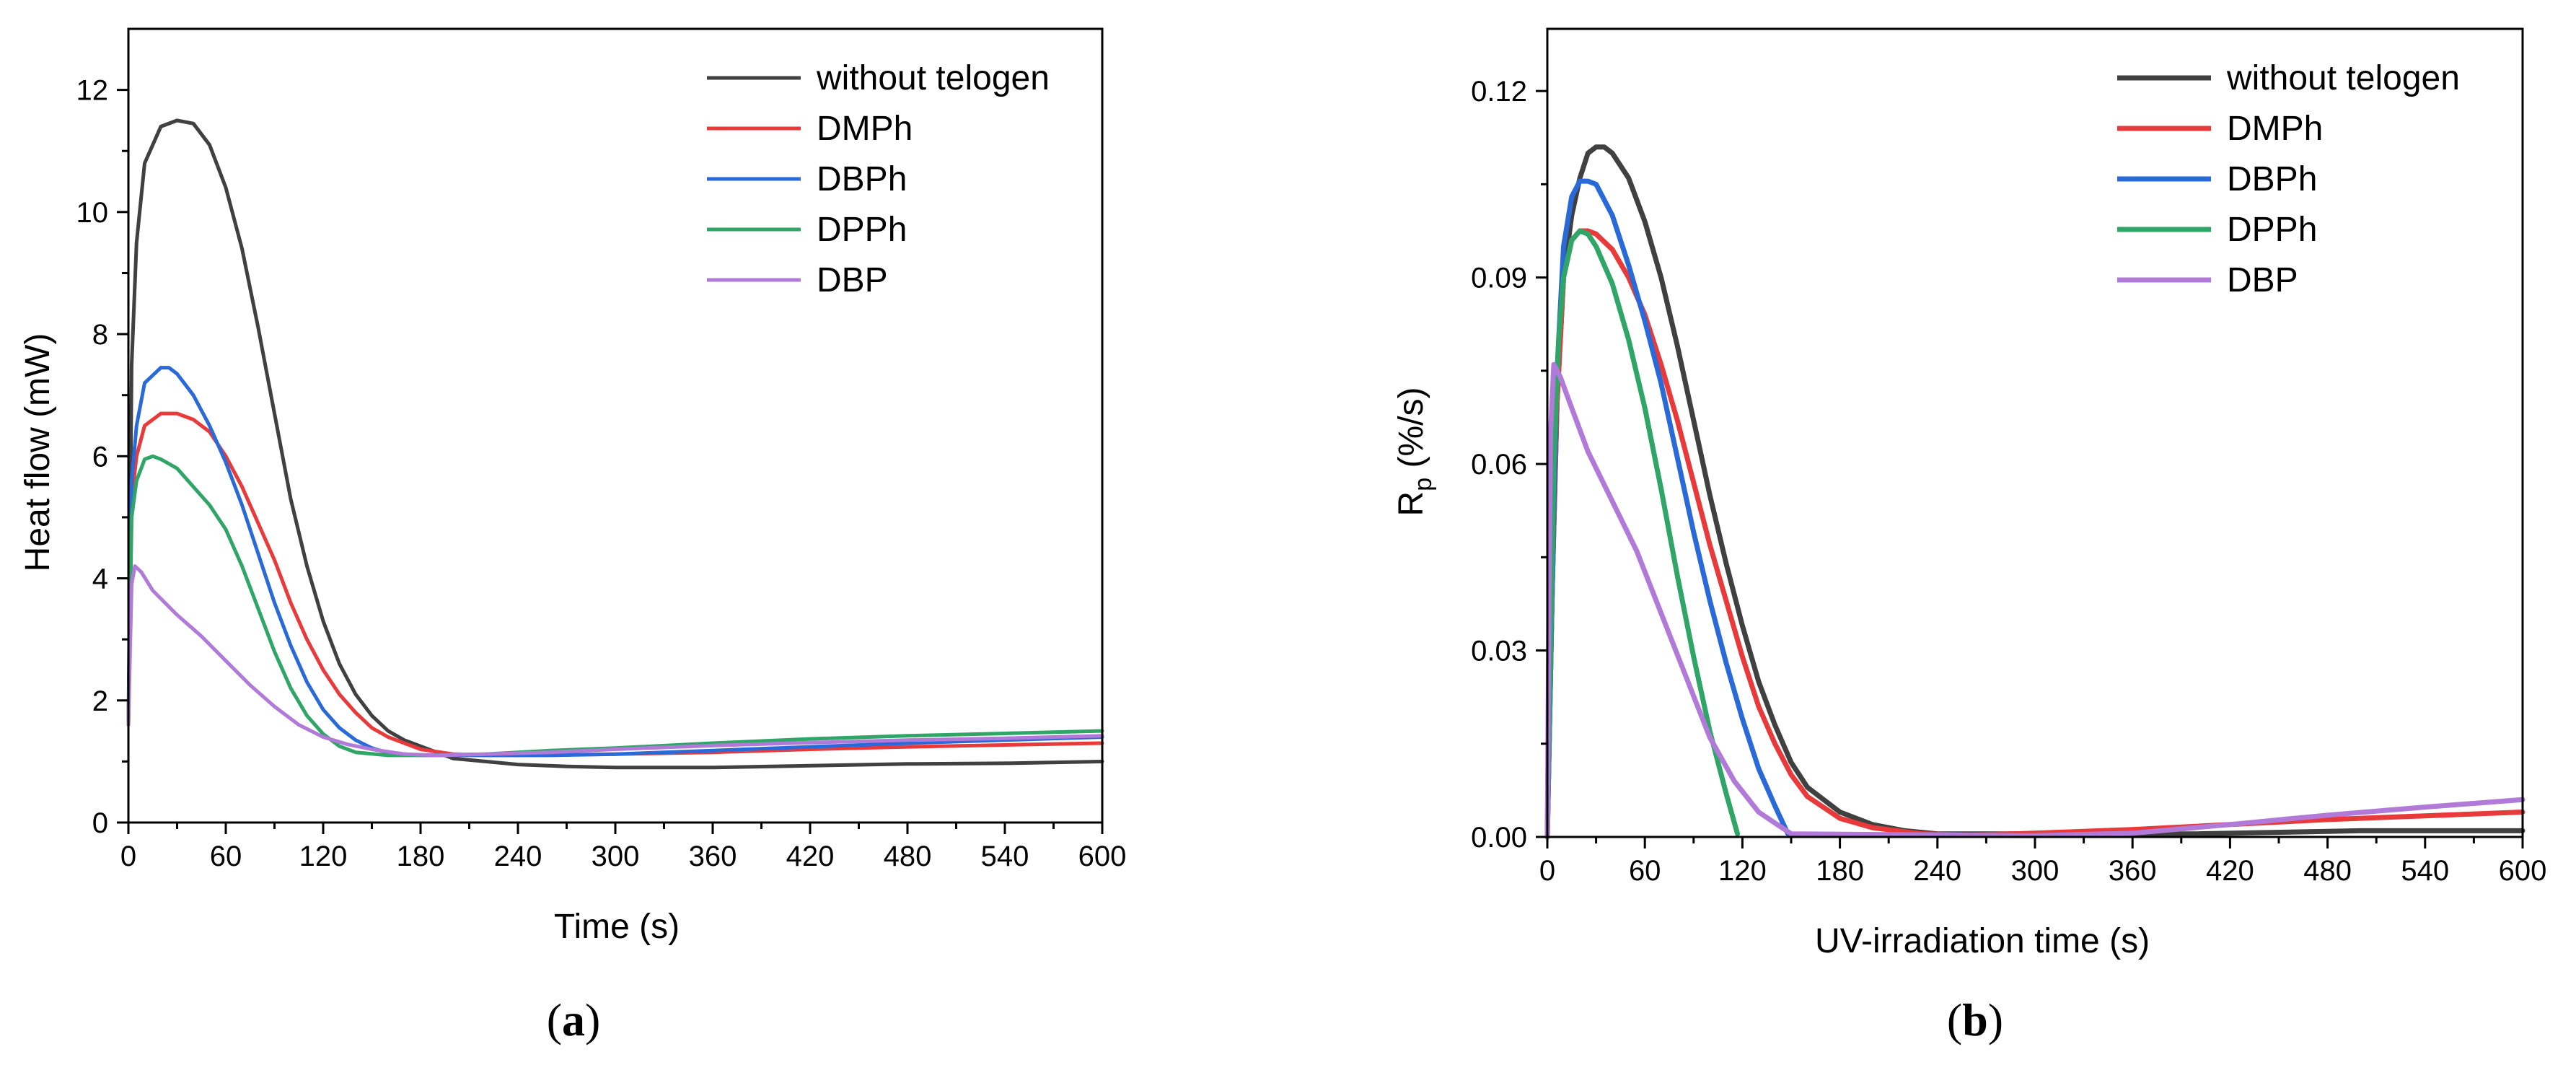 The image size is (2576, 1070). I want to click on chart-b-y-axis-title-main: R, so click(1411, 504).